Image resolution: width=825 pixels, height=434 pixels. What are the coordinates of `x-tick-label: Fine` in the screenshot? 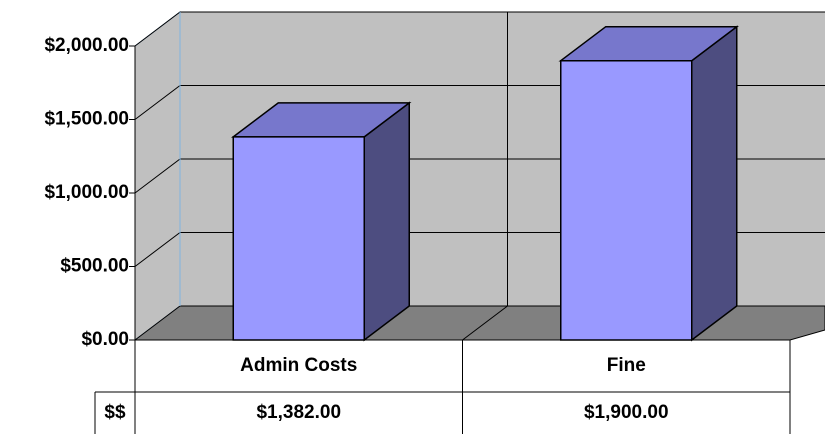 It's located at (626, 365).